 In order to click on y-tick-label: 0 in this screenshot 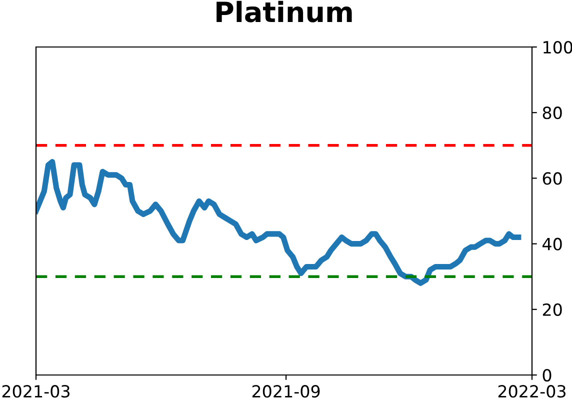, I will do `click(547, 375)`.